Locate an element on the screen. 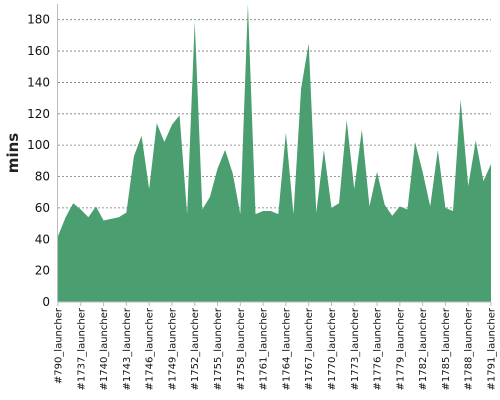  x-tick-label: #1746_launcher is located at coordinates (150, 348).